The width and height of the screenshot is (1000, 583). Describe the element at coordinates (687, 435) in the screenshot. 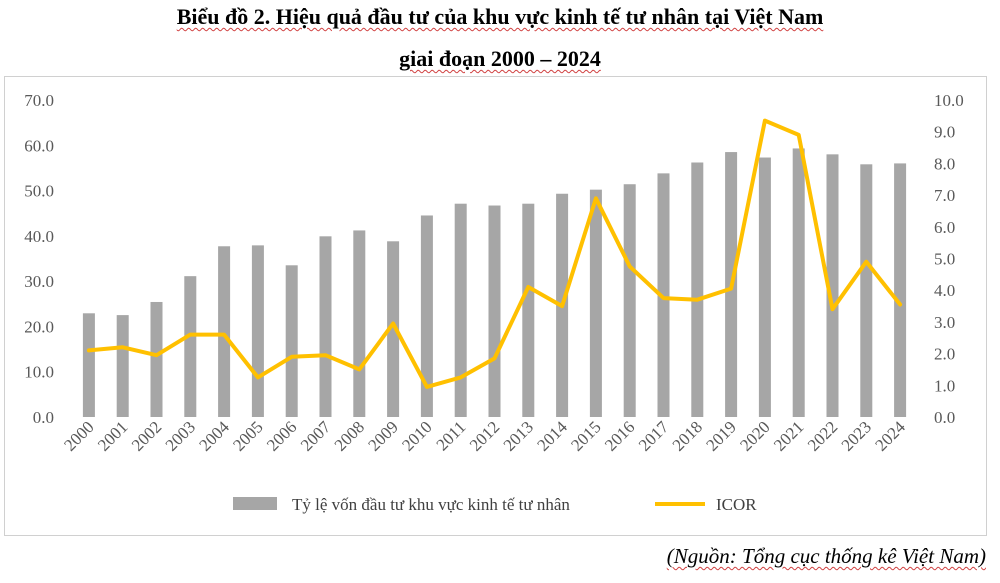

I see `x-tick-label: 2018` at that location.